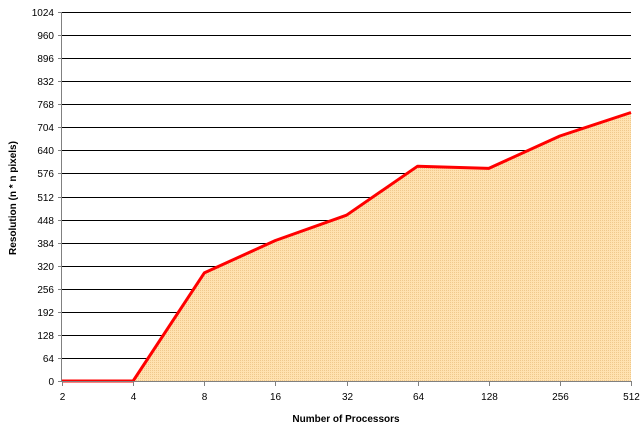 This screenshot has height=428, width=640. I want to click on x-tick-label: 32, so click(348, 397).